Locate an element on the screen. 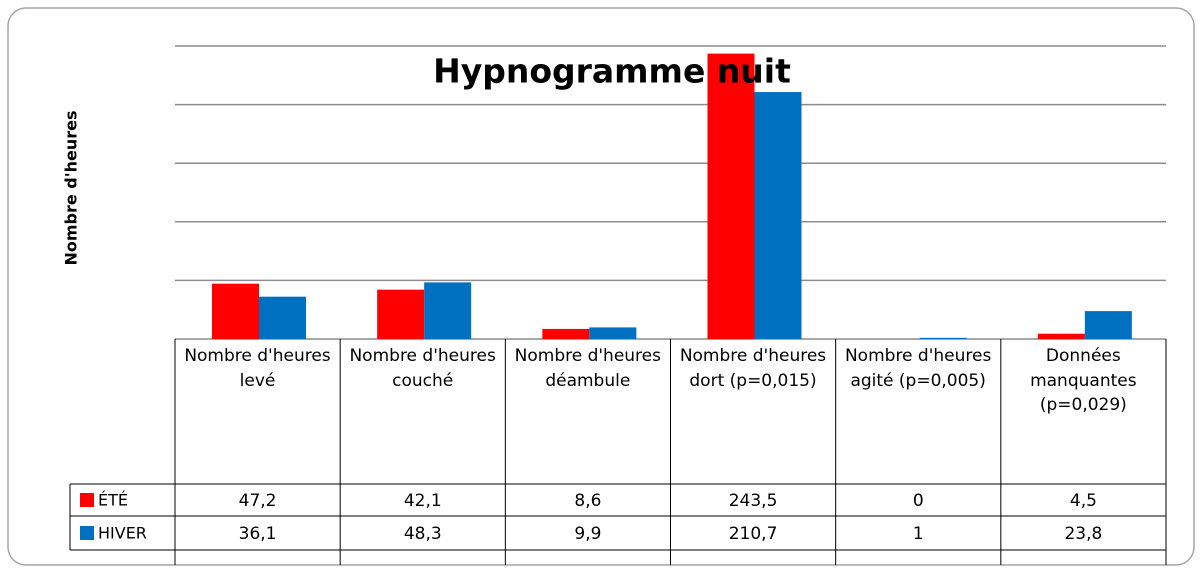 The height and width of the screenshot is (571, 1202). data-label: 23,8 is located at coordinates (1083, 534).